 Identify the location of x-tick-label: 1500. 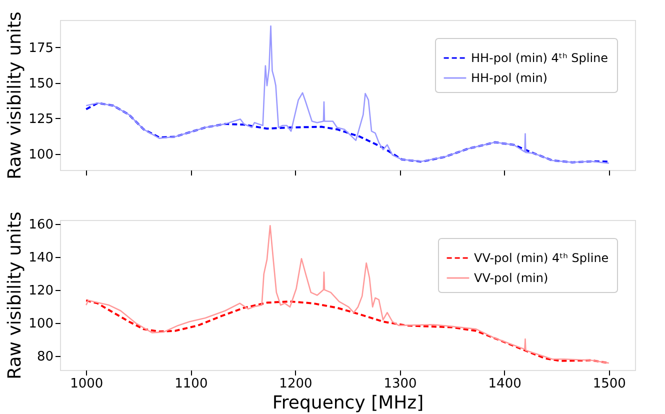
(609, 384).